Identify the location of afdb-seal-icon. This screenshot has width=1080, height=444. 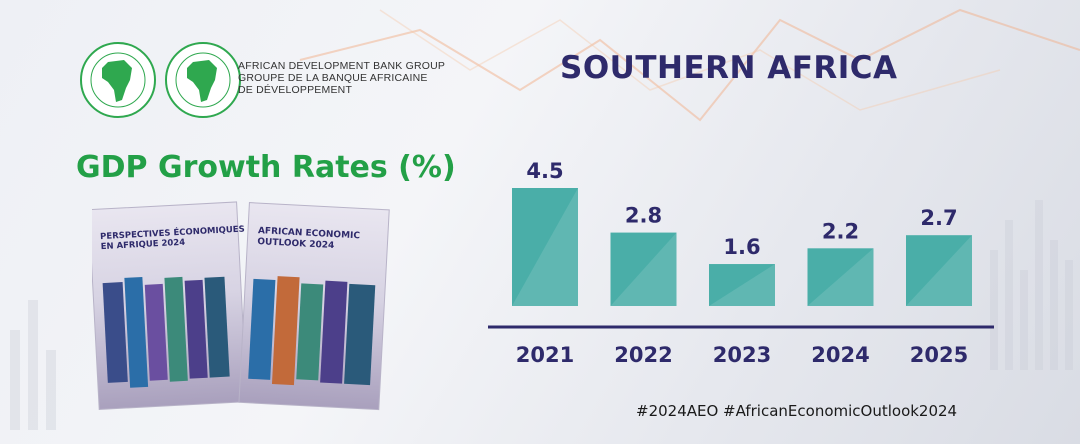
(118, 80).